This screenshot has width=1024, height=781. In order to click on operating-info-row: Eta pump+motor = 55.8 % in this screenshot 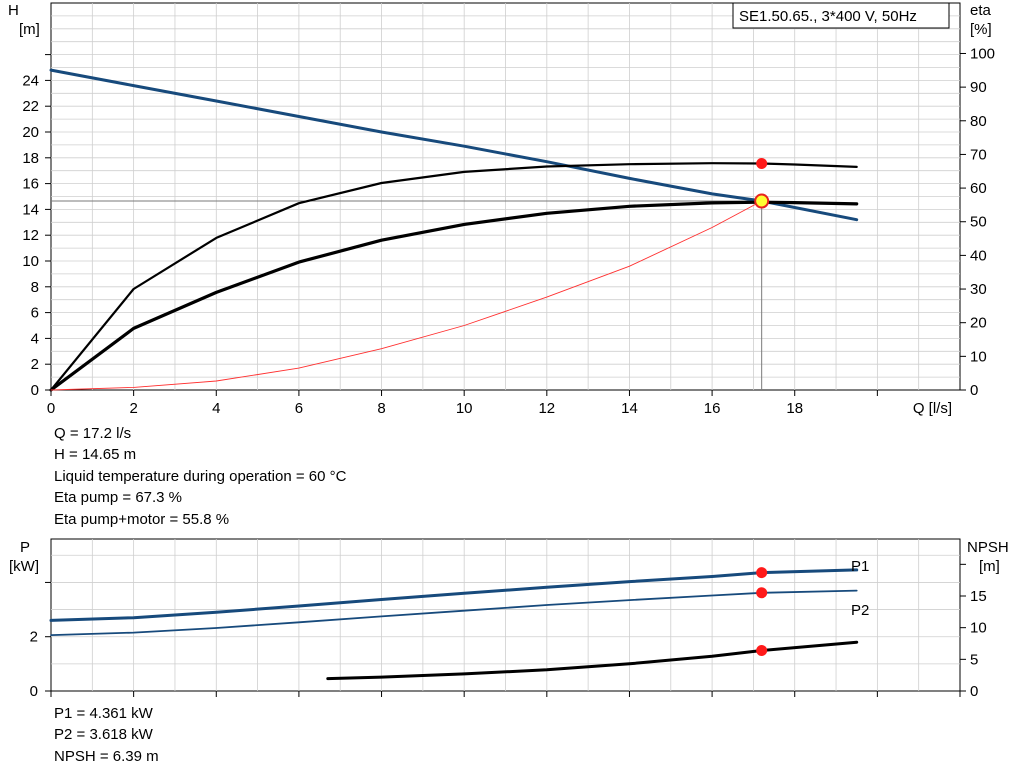, I will do `click(200, 519)`.